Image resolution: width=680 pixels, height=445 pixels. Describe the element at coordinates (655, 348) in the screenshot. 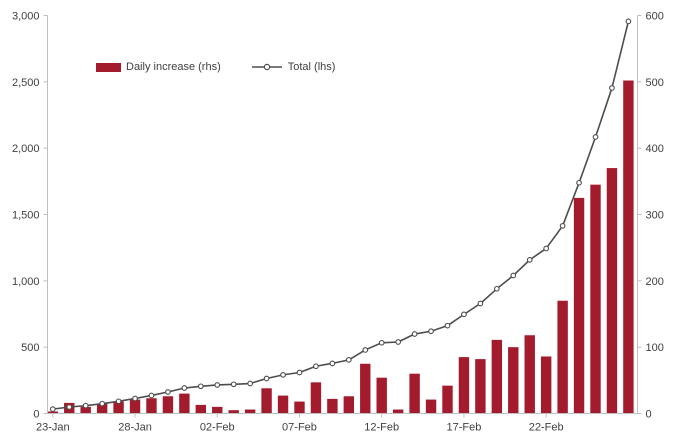

I see `right-axis-tick-label: 100` at that location.